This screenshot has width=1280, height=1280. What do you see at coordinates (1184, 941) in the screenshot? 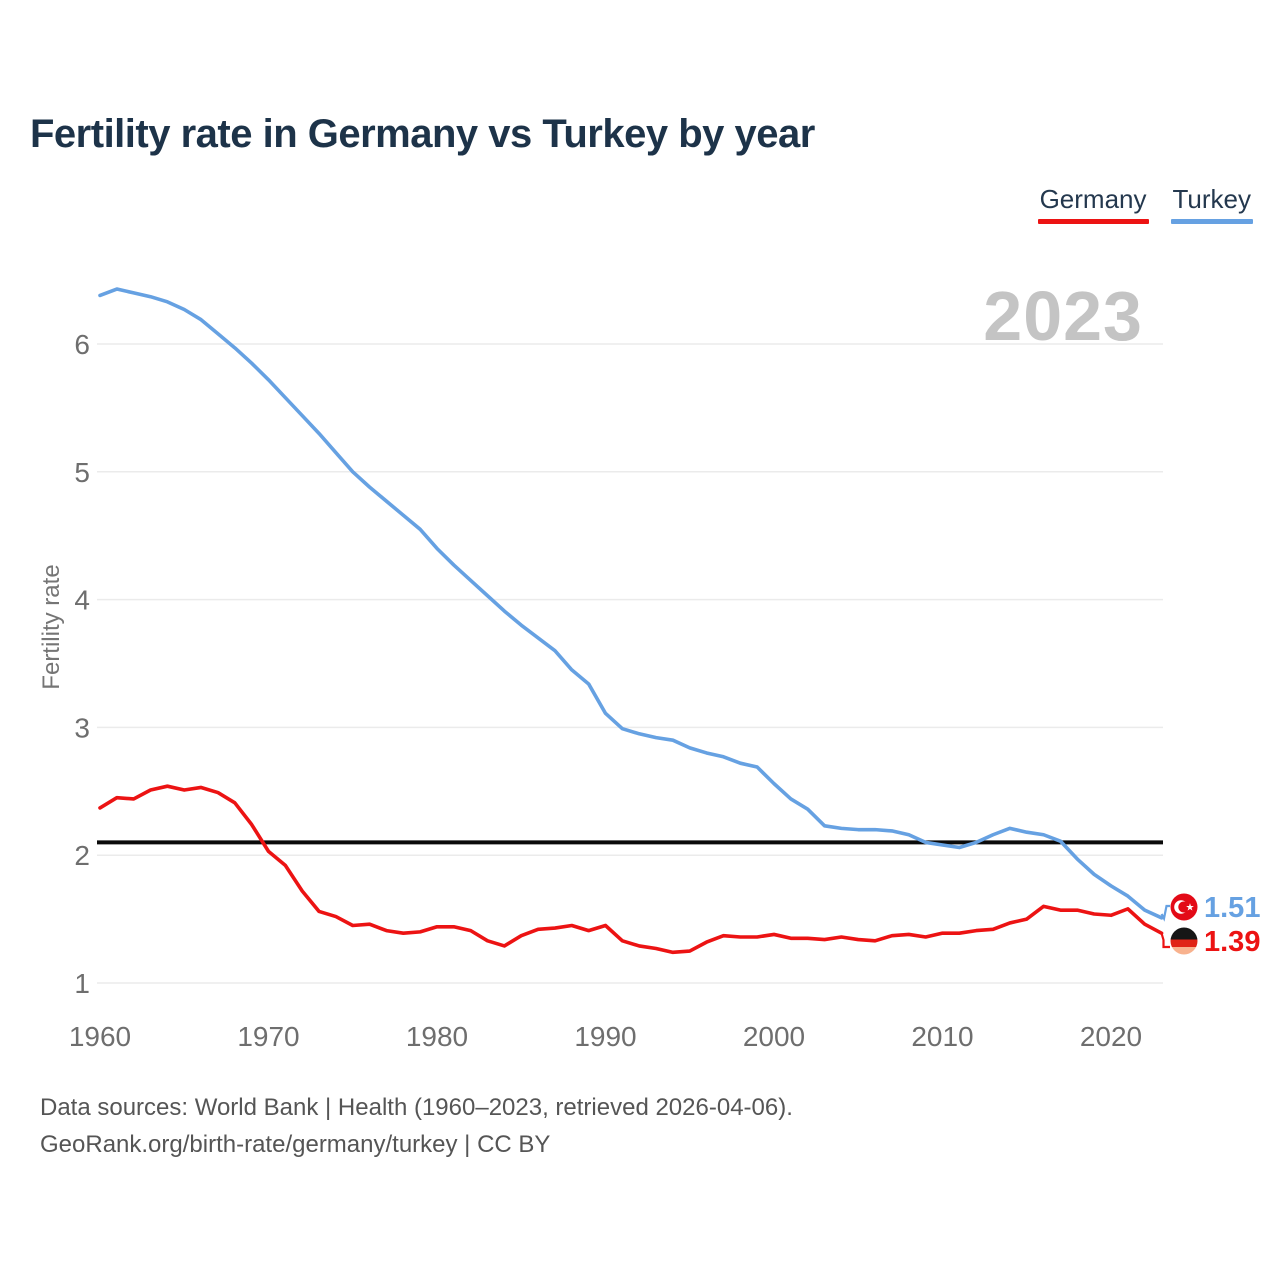
I see `germany-flag-icon` at bounding box center [1184, 941].